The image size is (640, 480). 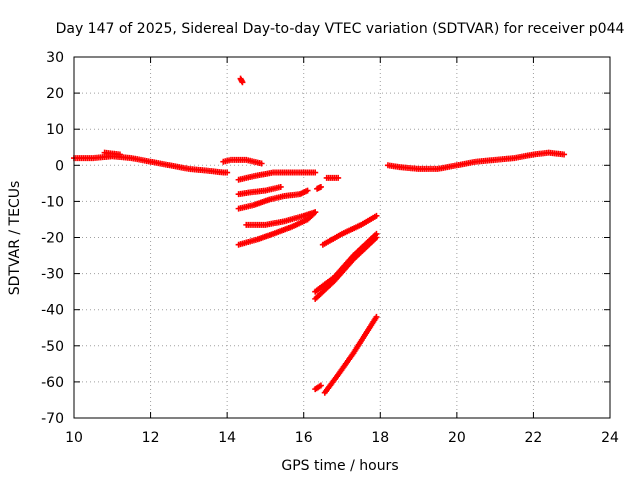 I want to click on series-track-p, so click(x=350, y=354).